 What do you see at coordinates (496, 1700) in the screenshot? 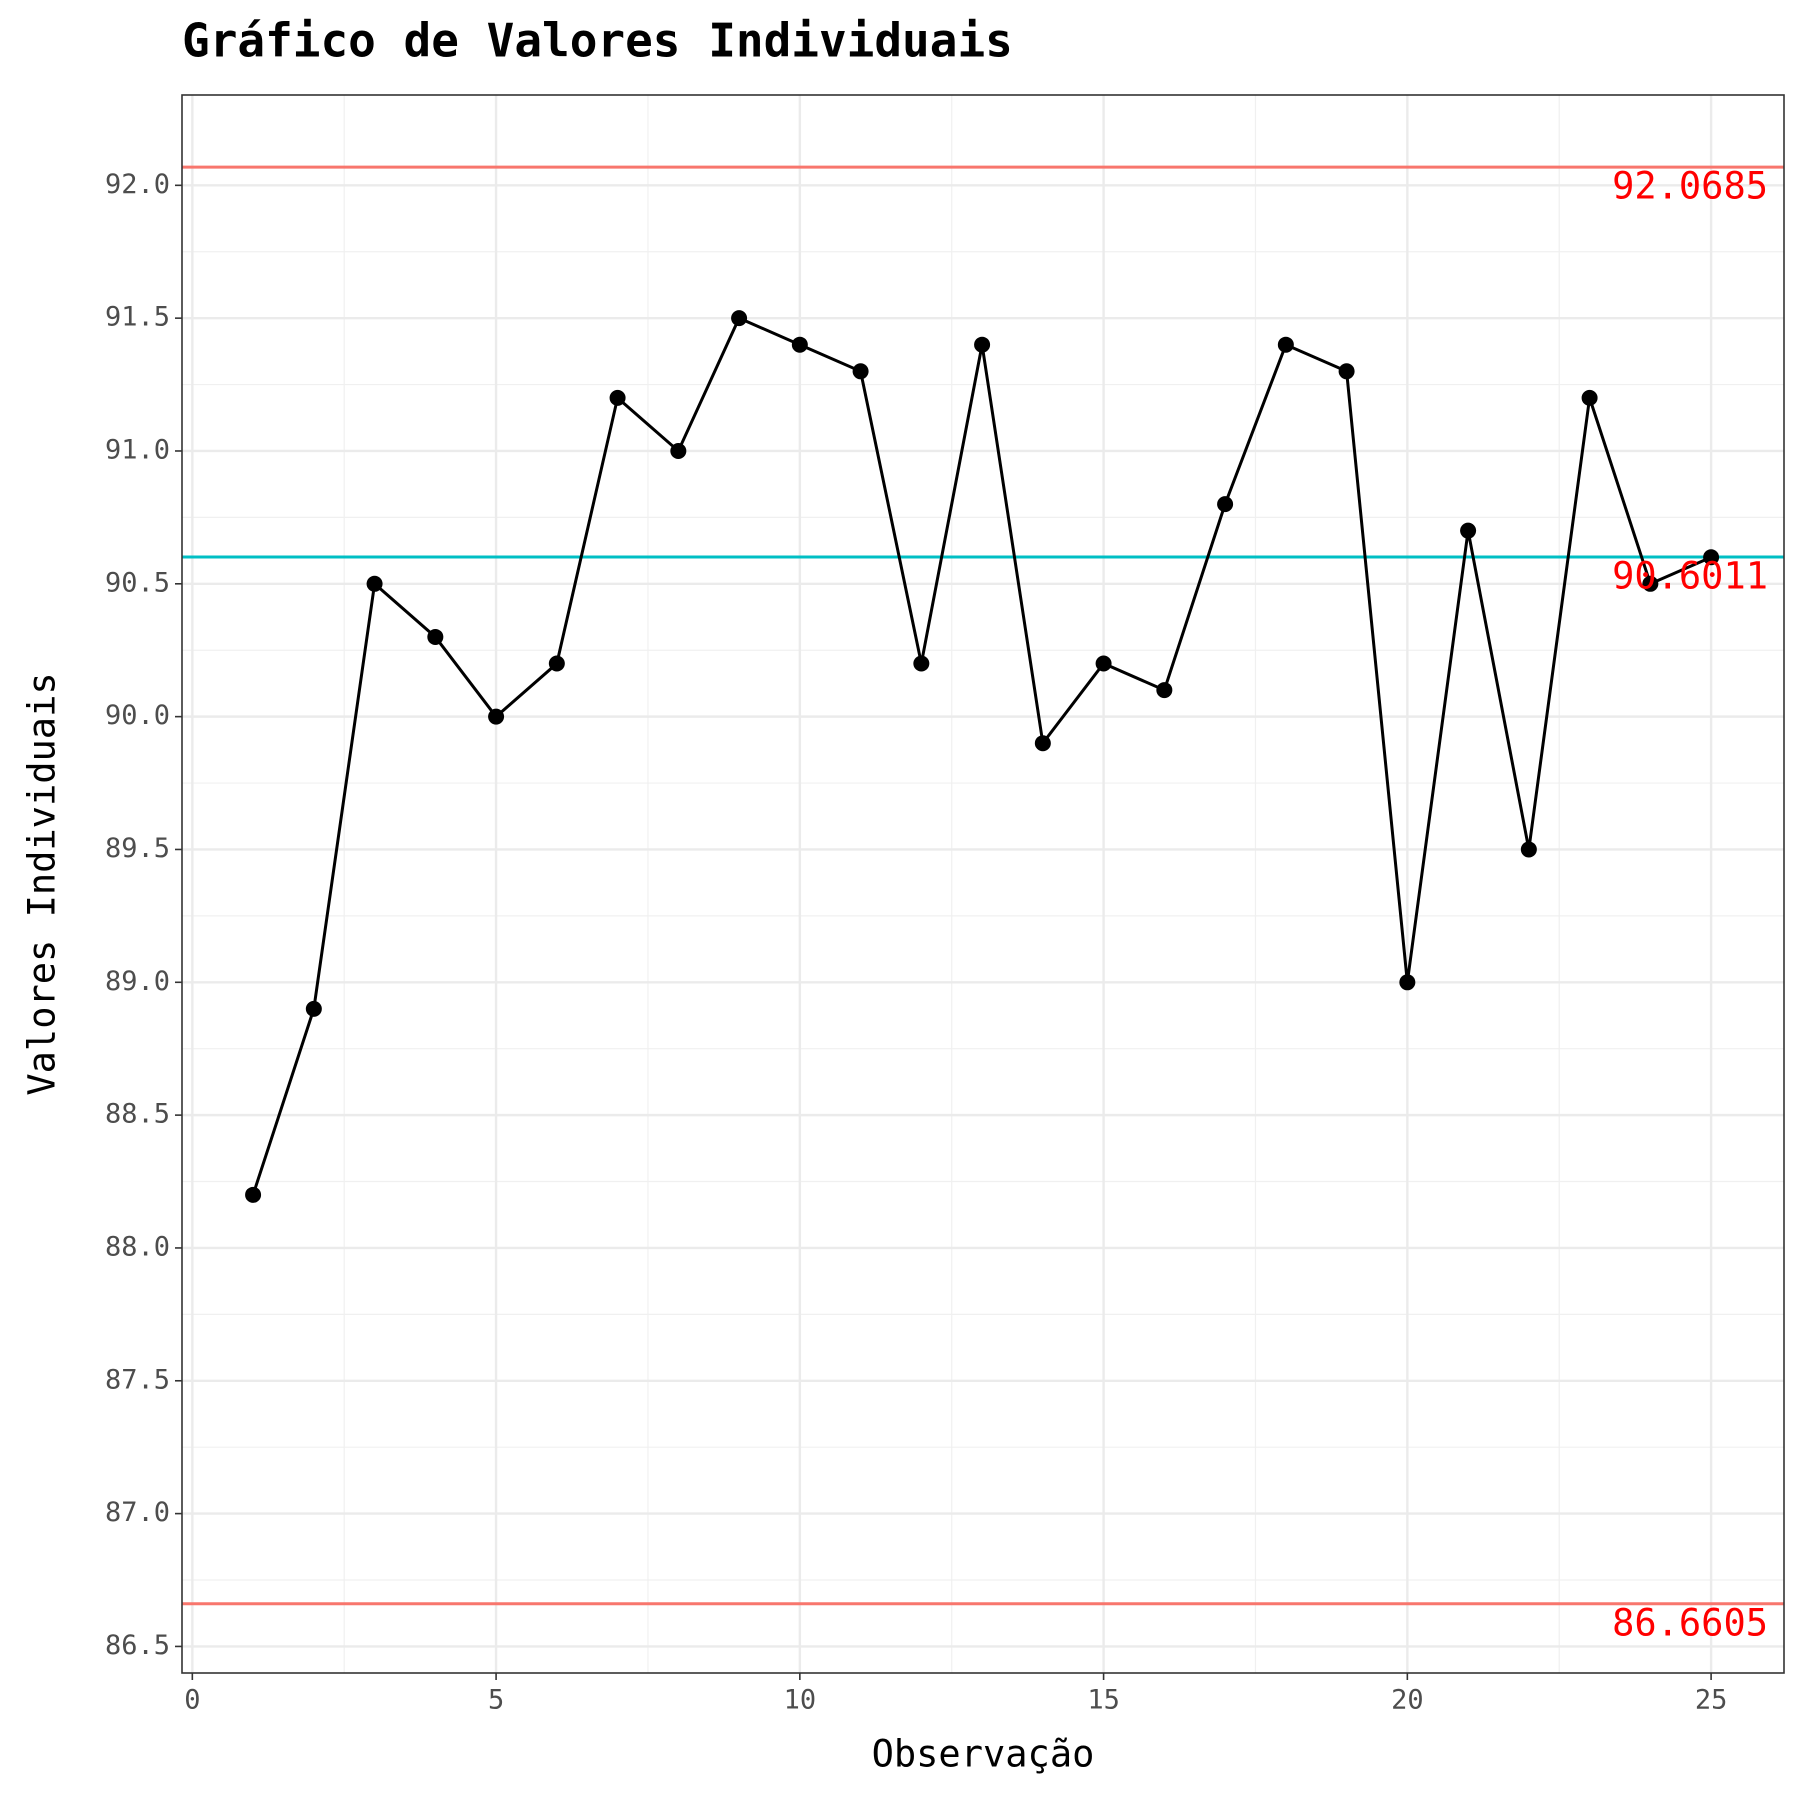
I see `x-tick-label: 5` at bounding box center [496, 1700].